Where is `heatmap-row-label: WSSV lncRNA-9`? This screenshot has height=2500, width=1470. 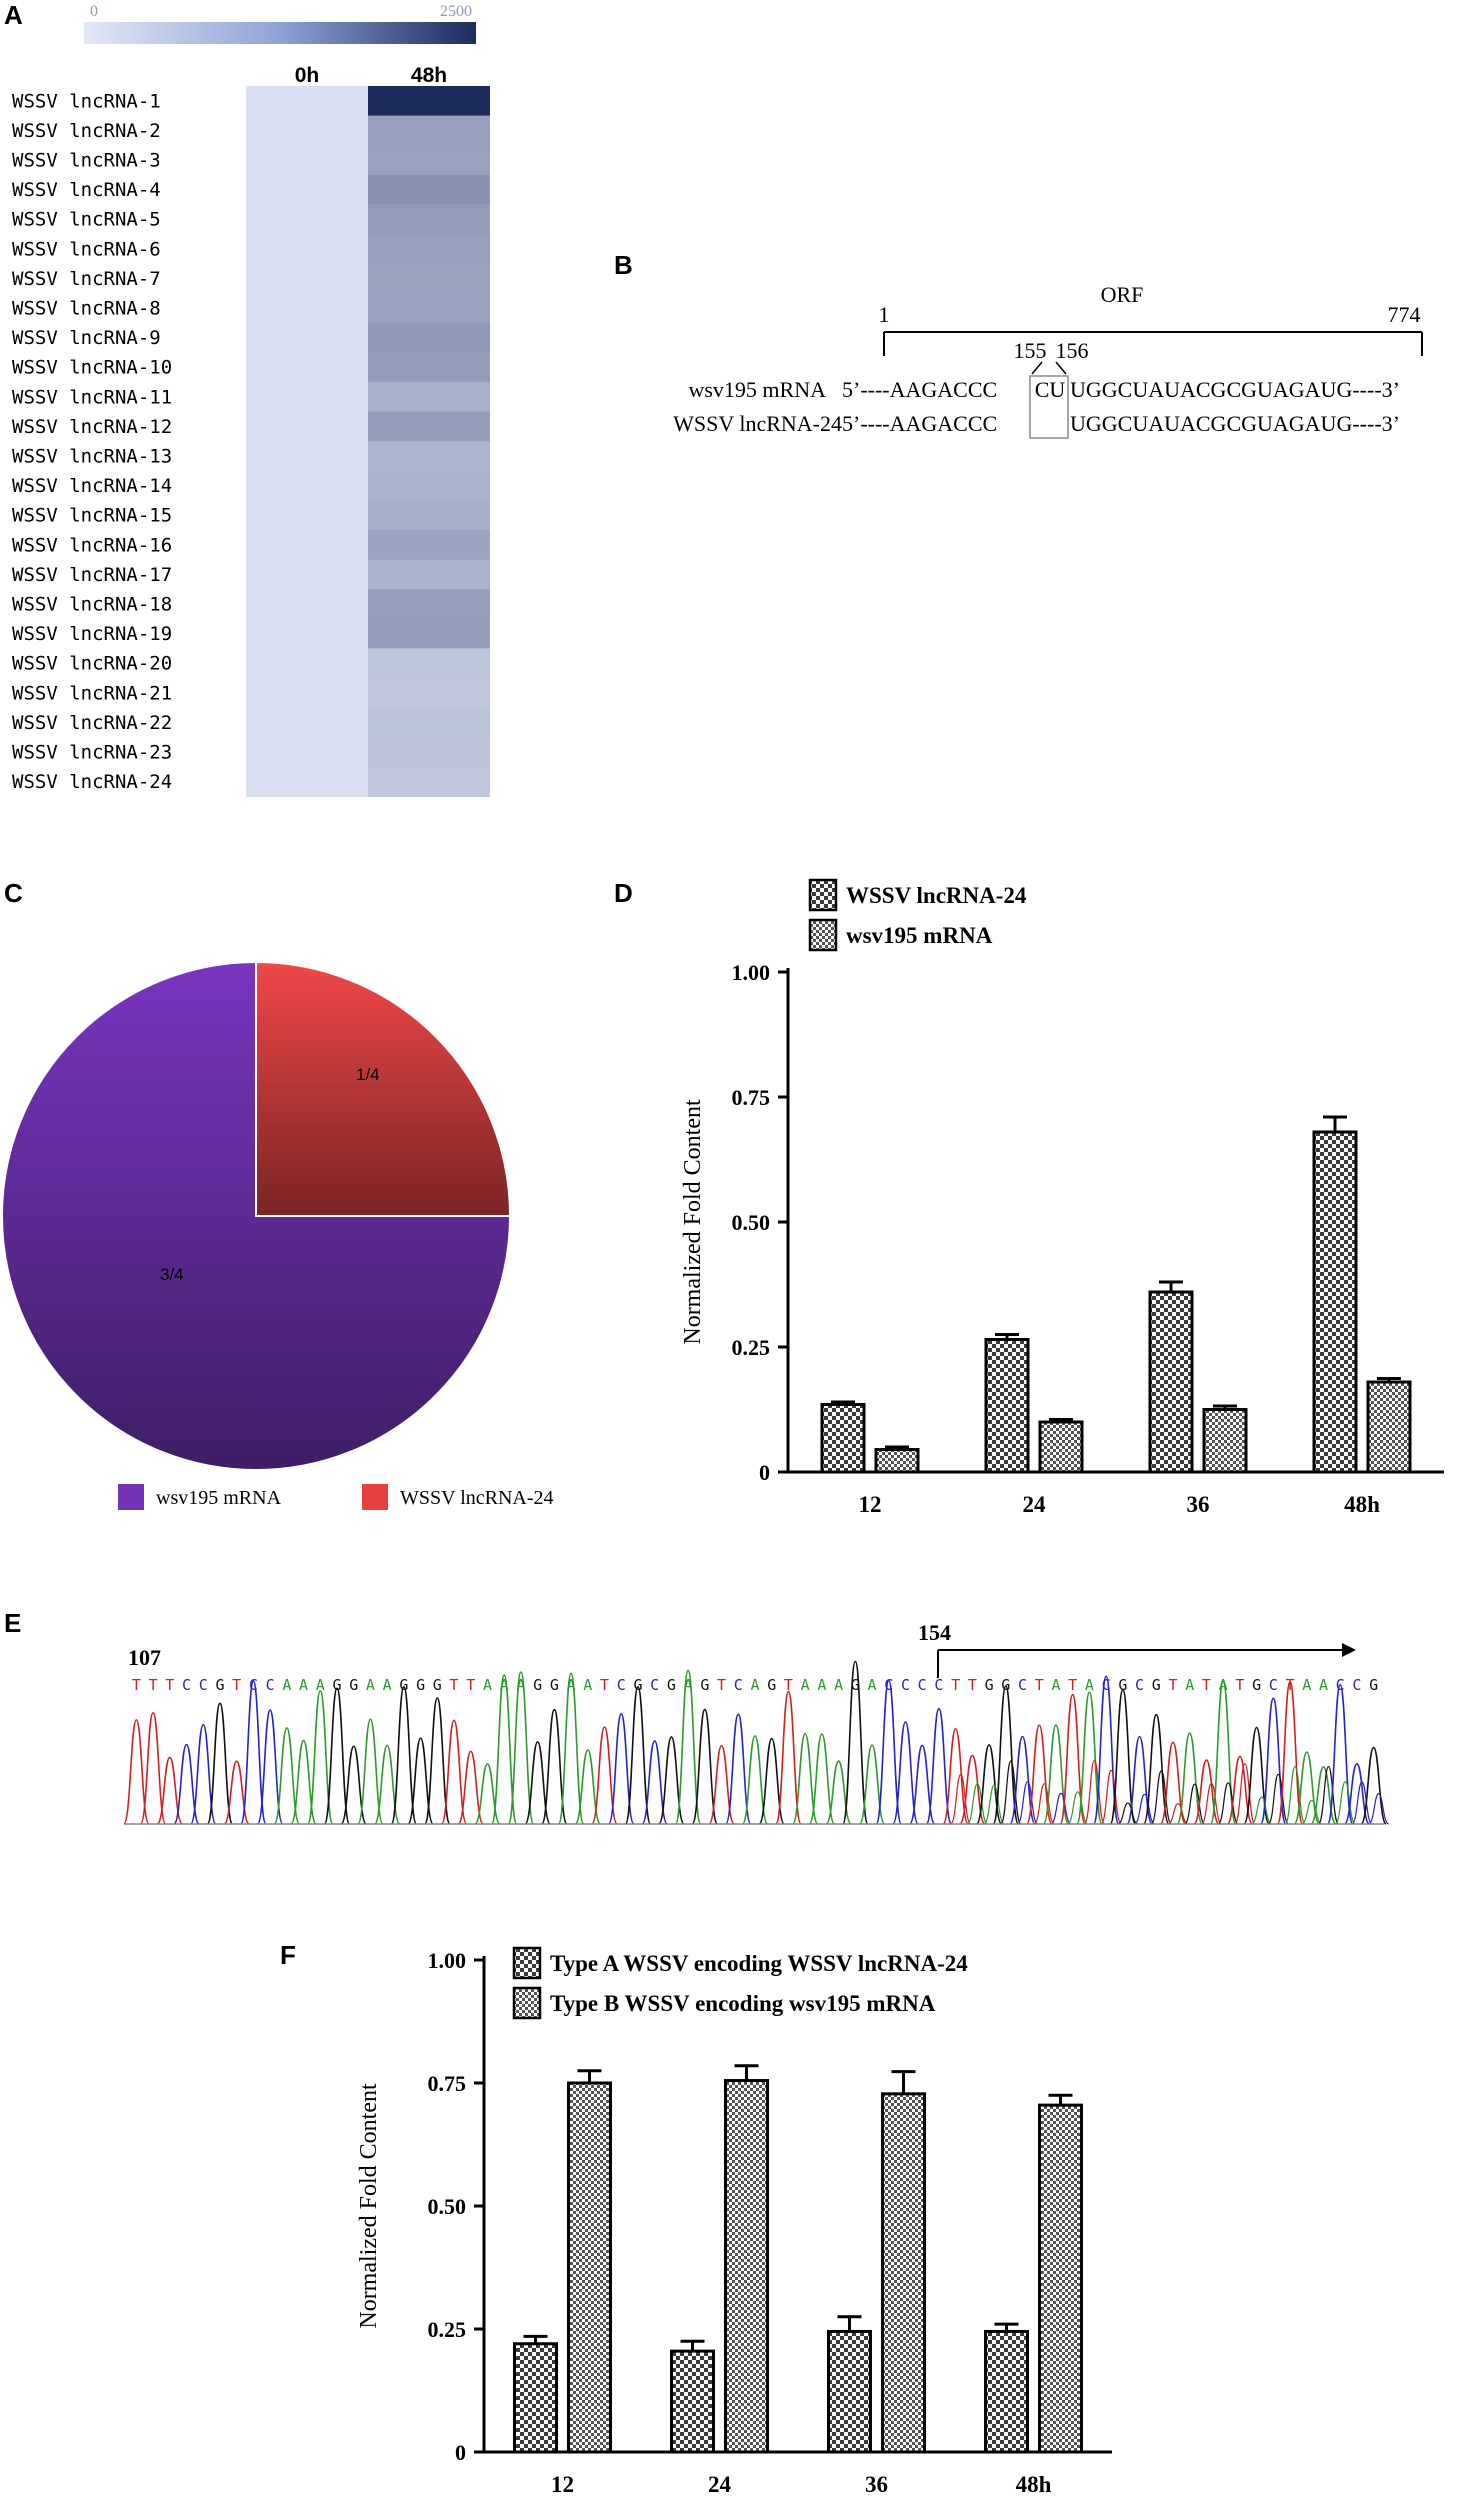 heatmap-row-label: WSSV lncRNA-9 is located at coordinates (86, 338).